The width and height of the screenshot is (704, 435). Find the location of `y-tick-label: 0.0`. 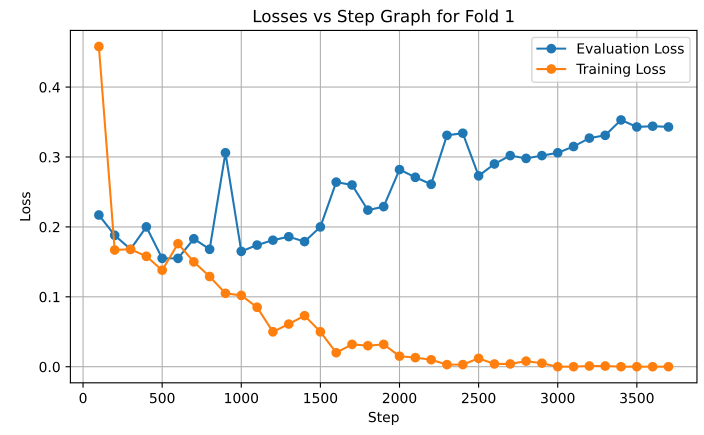

y-tick-label: 0.0 is located at coordinates (50, 367).